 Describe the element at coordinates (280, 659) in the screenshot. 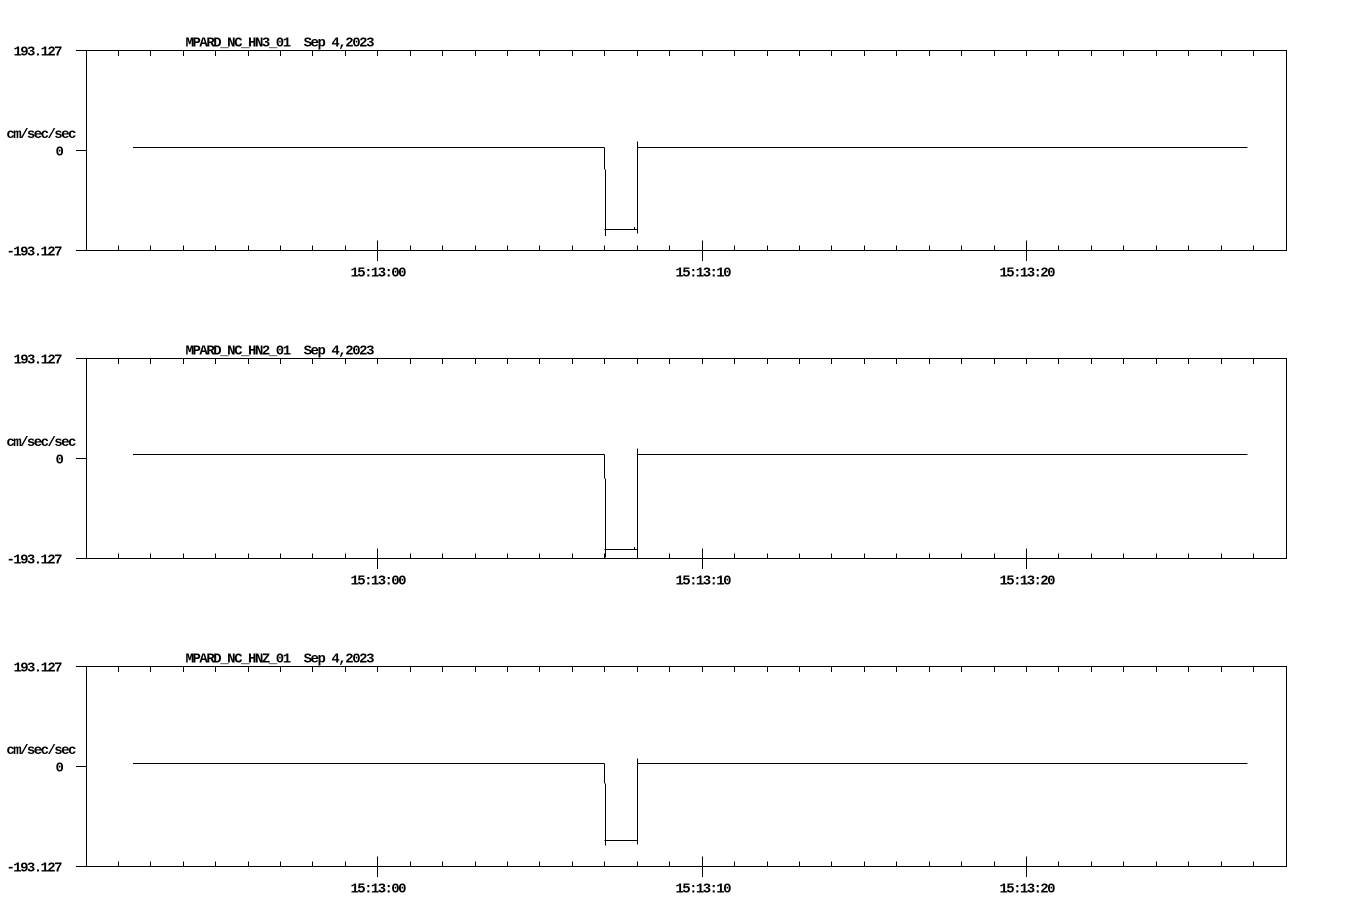

I see `svg-text: MPARD_NC_HNZ_01 Sep 4,2023` at that location.